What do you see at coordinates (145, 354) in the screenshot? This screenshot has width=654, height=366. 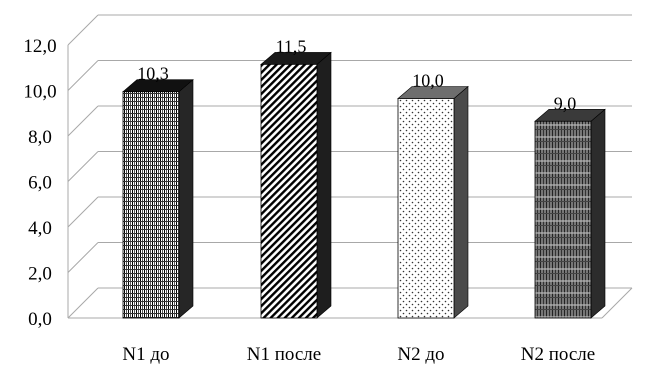 I see `x-category-label: N1 до` at bounding box center [145, 354].